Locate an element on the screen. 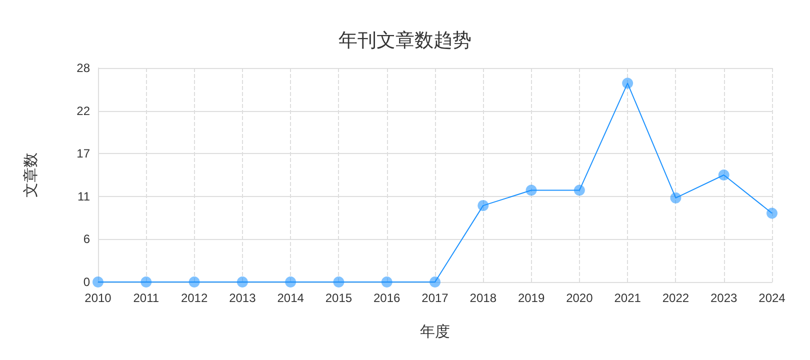  x-tick-label: 2020 is located at coordinates (580, 298).